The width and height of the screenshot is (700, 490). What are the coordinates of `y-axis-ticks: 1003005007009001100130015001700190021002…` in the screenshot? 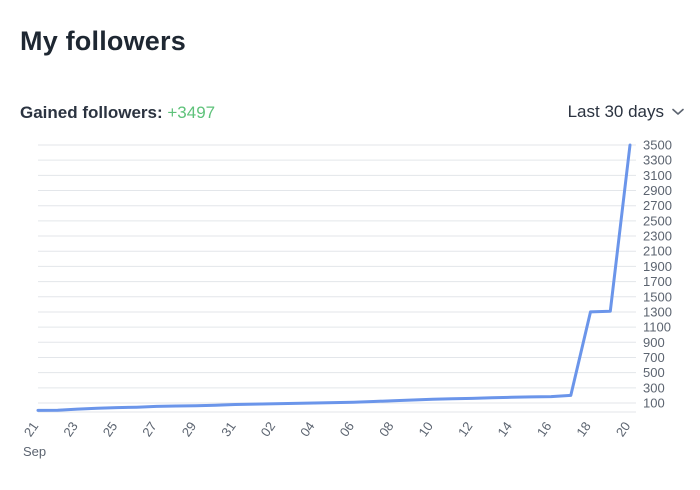 It's located at (657, 274).